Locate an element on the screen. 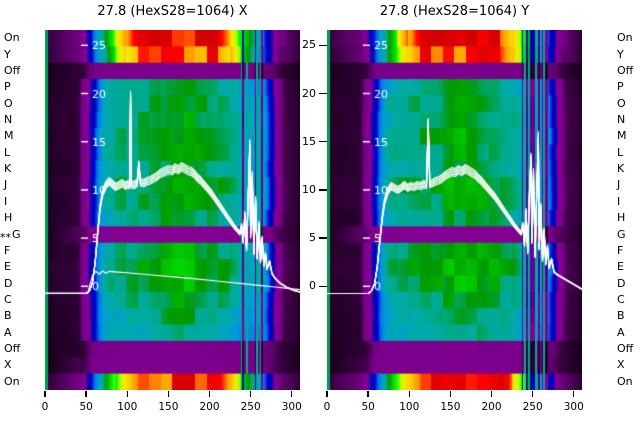 The width and height of the screenshot is (640, 440). middle-ytick-label-0: 0 is located at coordinates (312, 286).